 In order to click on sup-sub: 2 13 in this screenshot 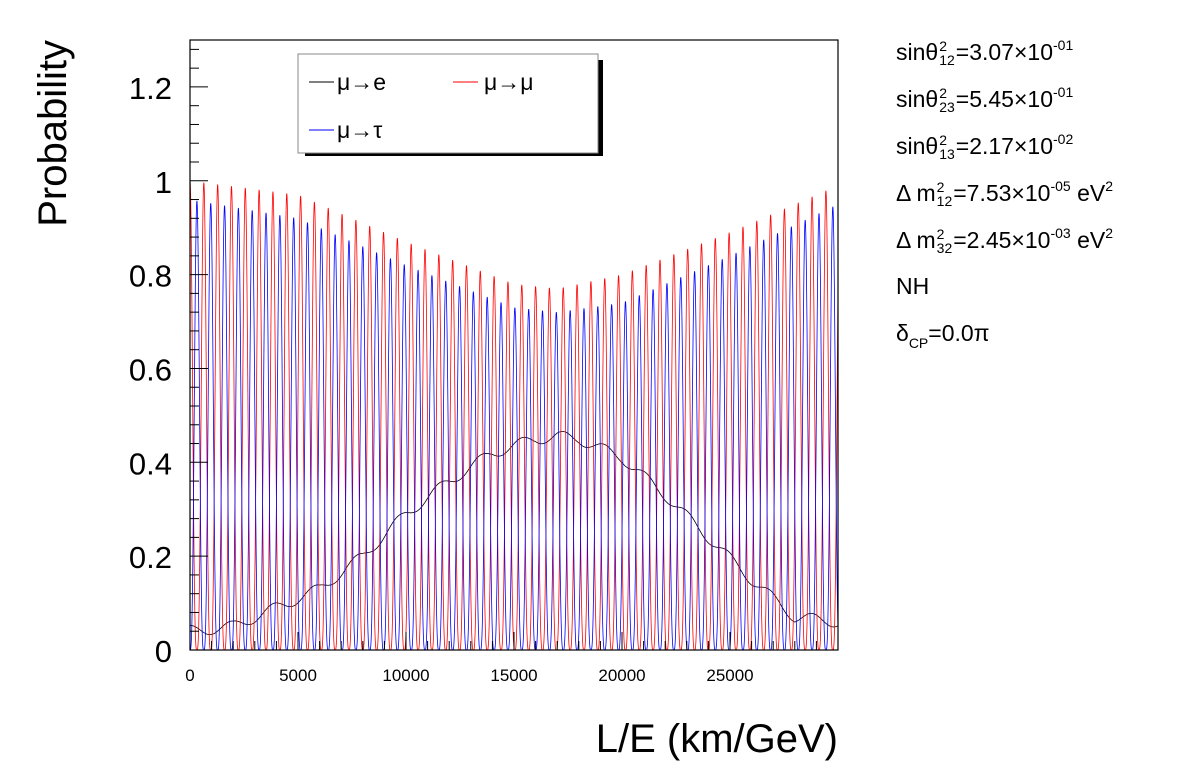, I will do `click(947, 147)`.